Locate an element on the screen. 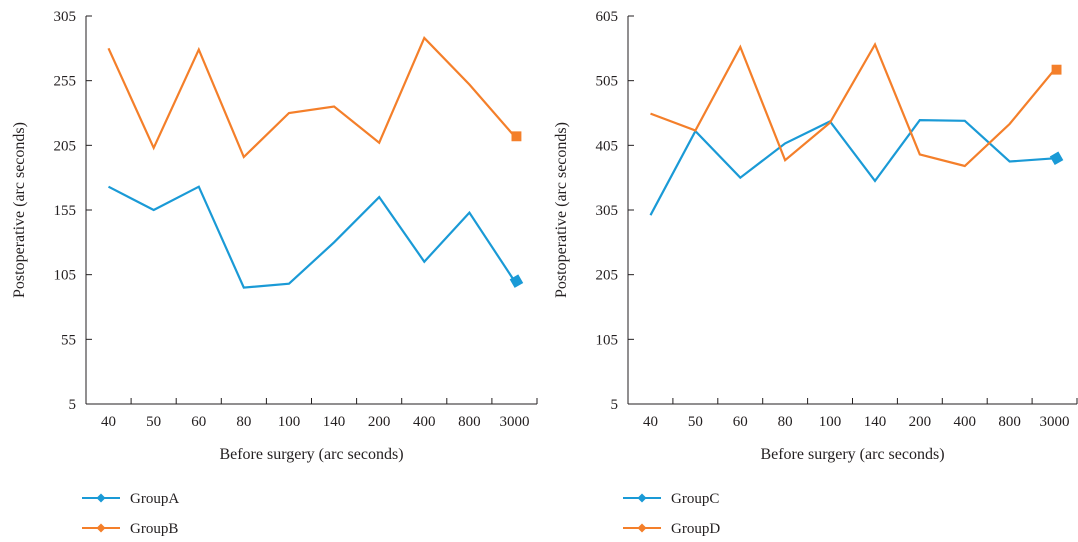 The height and width of the screenshot is (542, 1078). series-end-marker-GroupD is located at coordinates (1056, 69).